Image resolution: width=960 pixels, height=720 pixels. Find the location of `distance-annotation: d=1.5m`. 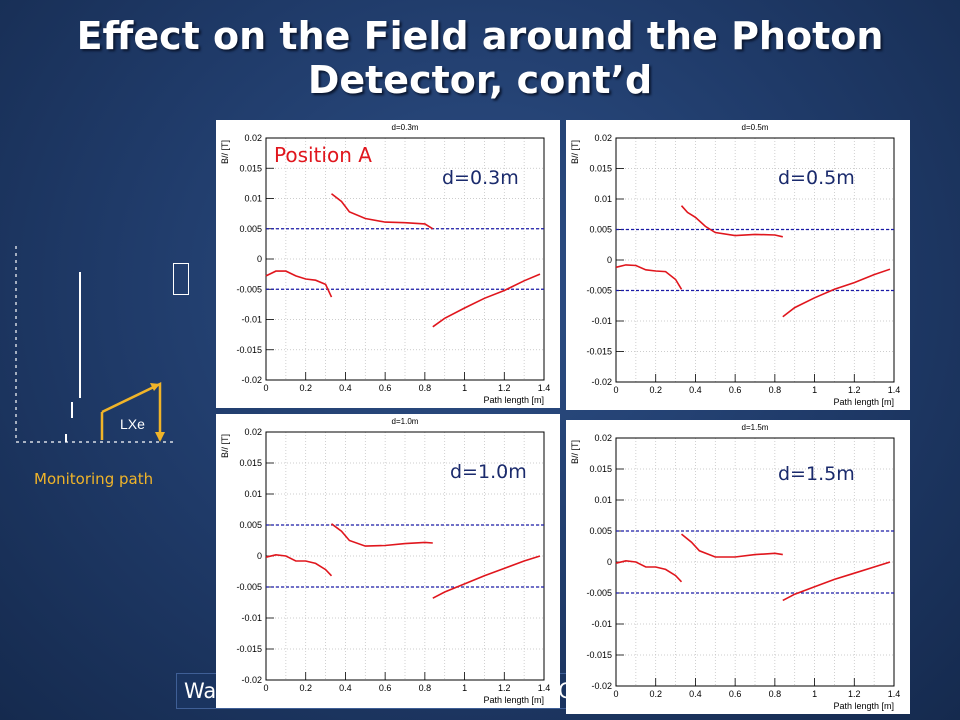

distance-annotation: d=1.5m is located at coordinates (816, 474).